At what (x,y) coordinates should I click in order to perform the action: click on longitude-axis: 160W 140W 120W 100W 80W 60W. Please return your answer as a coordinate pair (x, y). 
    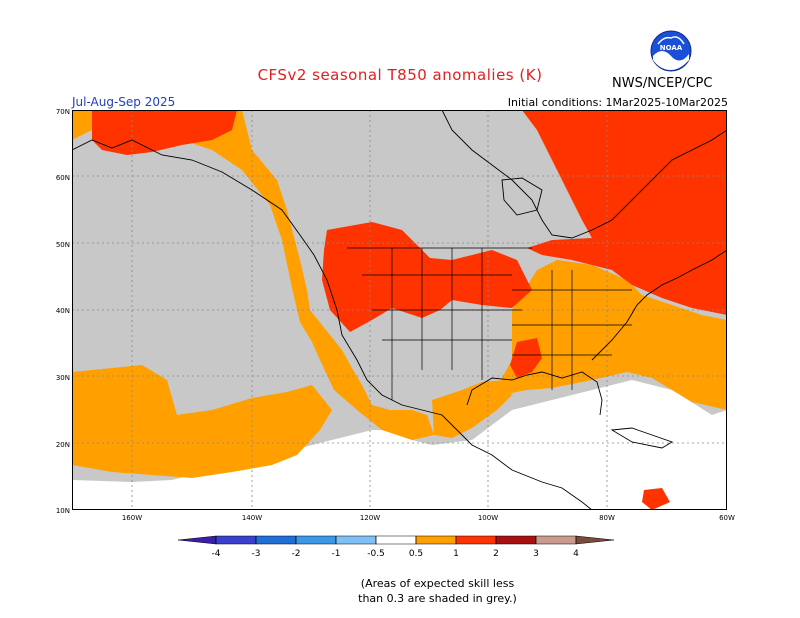
    Looking at the image, I should click on (428, 518).